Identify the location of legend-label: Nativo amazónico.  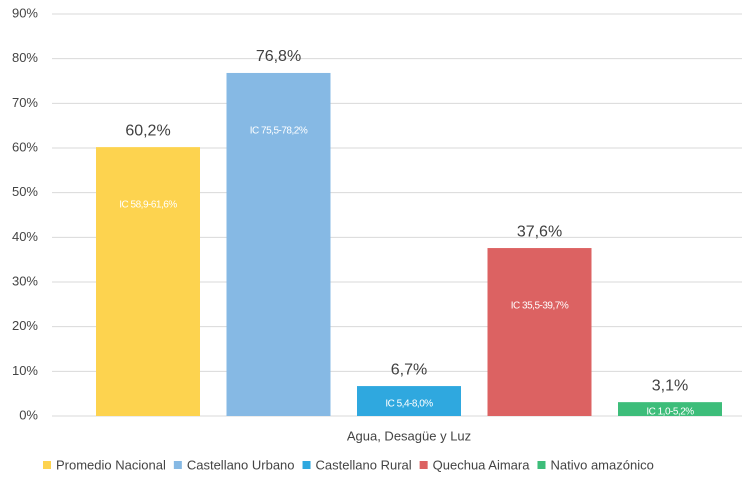
(601, 464).